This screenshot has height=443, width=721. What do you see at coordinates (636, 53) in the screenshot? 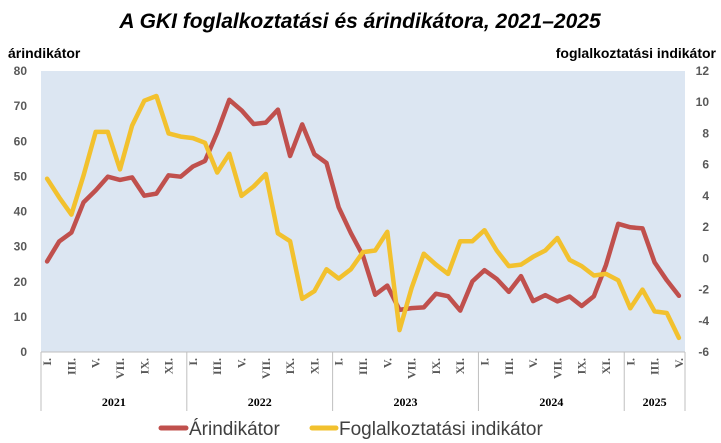
I see `right-axis-title: foglalkoztatási indikátor` at bounding box center [636, 53].